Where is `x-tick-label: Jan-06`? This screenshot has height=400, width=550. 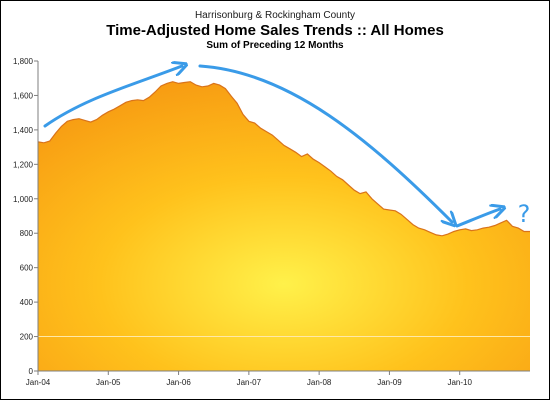 x-tick-label: Jan-06 is located at coordinates (178, 382).